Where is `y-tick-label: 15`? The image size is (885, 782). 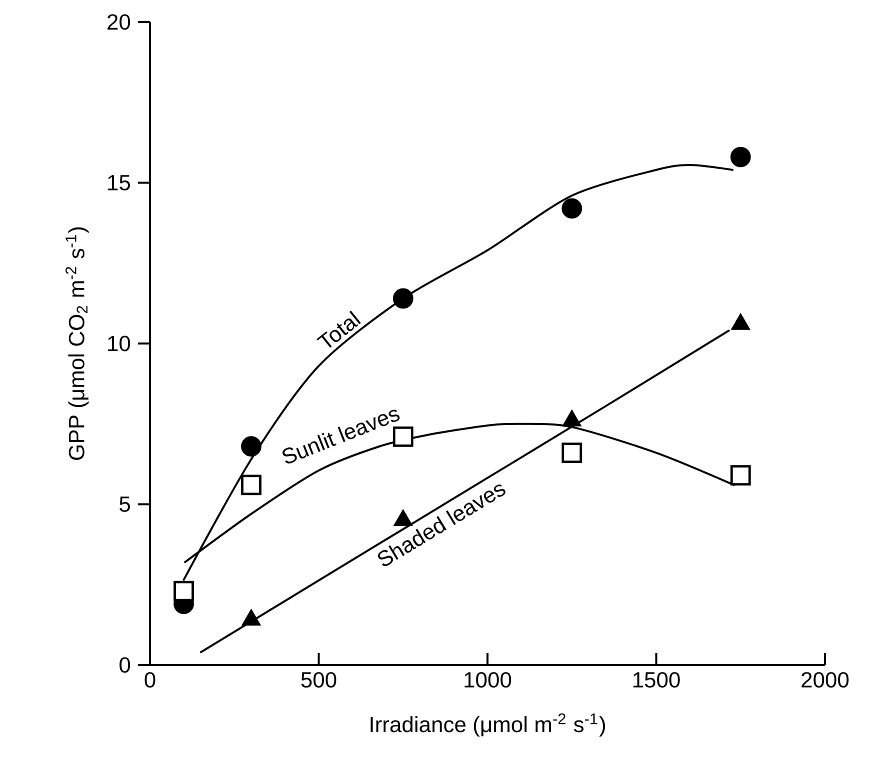
y-tick-label: 15 is located at coordinates (119, 182).